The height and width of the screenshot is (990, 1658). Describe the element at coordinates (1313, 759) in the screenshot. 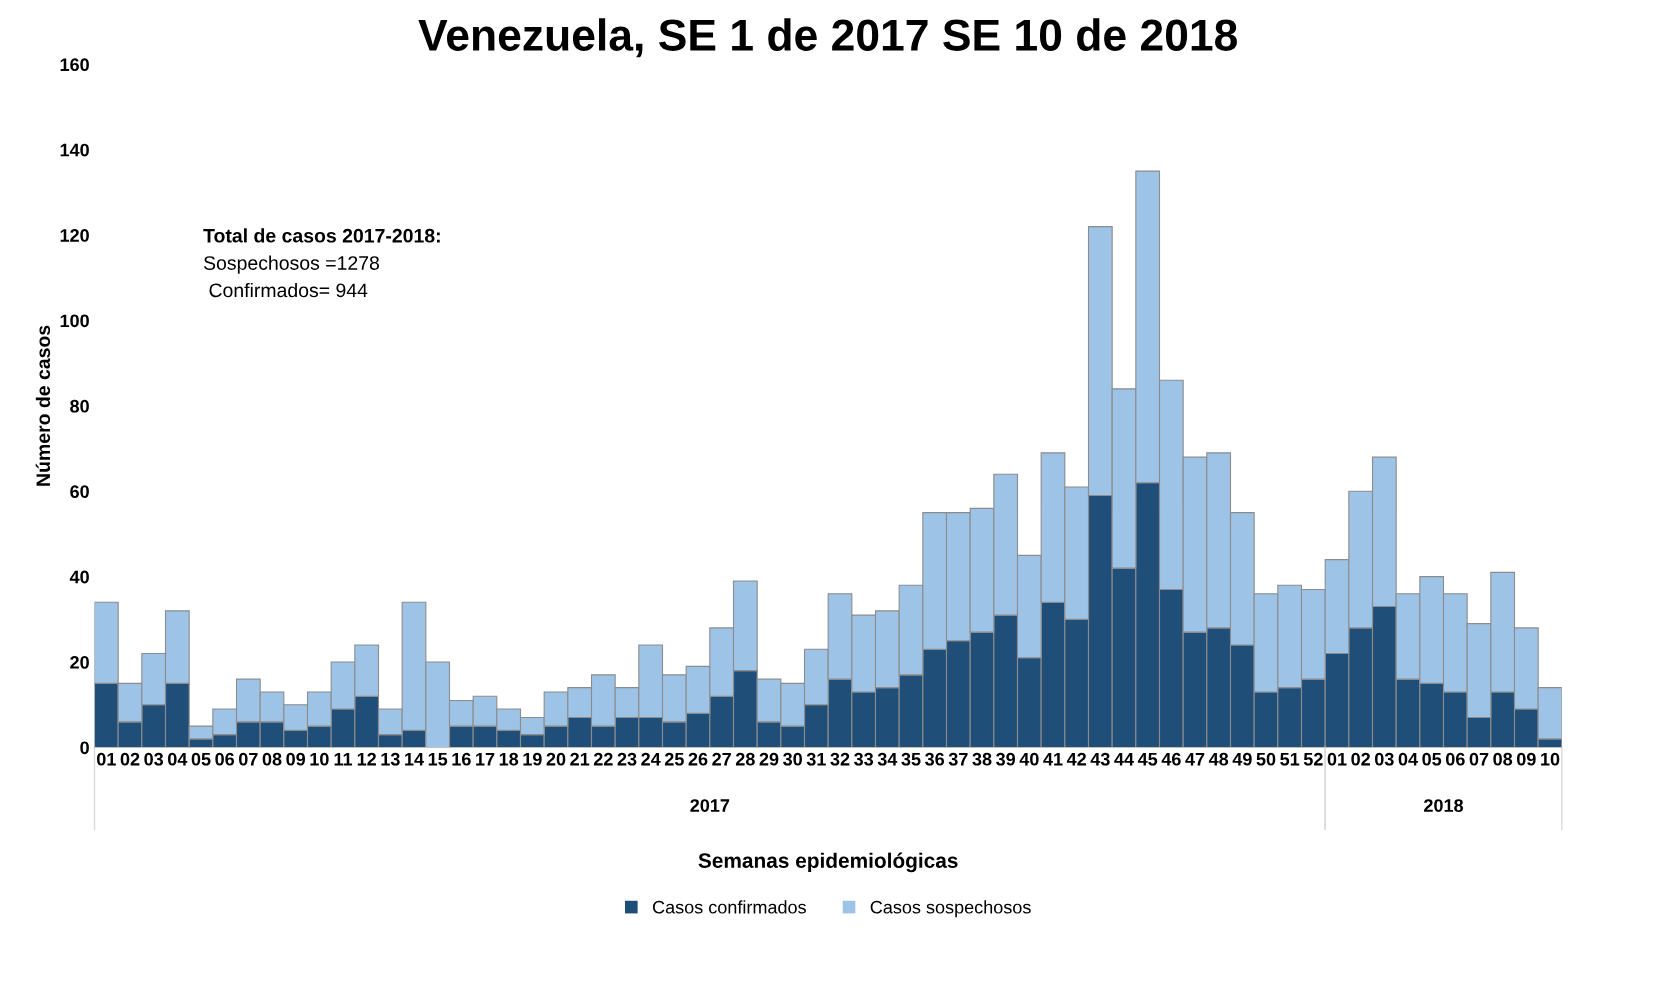

I see `x-tick-label: 52` at that location.